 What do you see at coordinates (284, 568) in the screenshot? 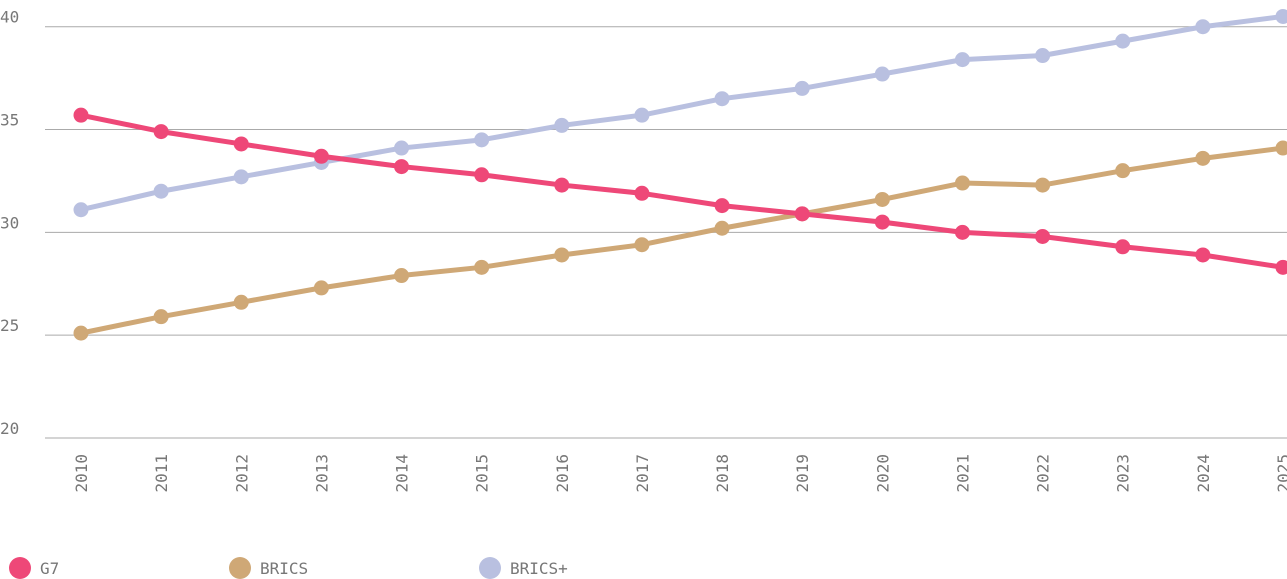
I see `legend-label: BRICS` at bounding box center [284, 568].